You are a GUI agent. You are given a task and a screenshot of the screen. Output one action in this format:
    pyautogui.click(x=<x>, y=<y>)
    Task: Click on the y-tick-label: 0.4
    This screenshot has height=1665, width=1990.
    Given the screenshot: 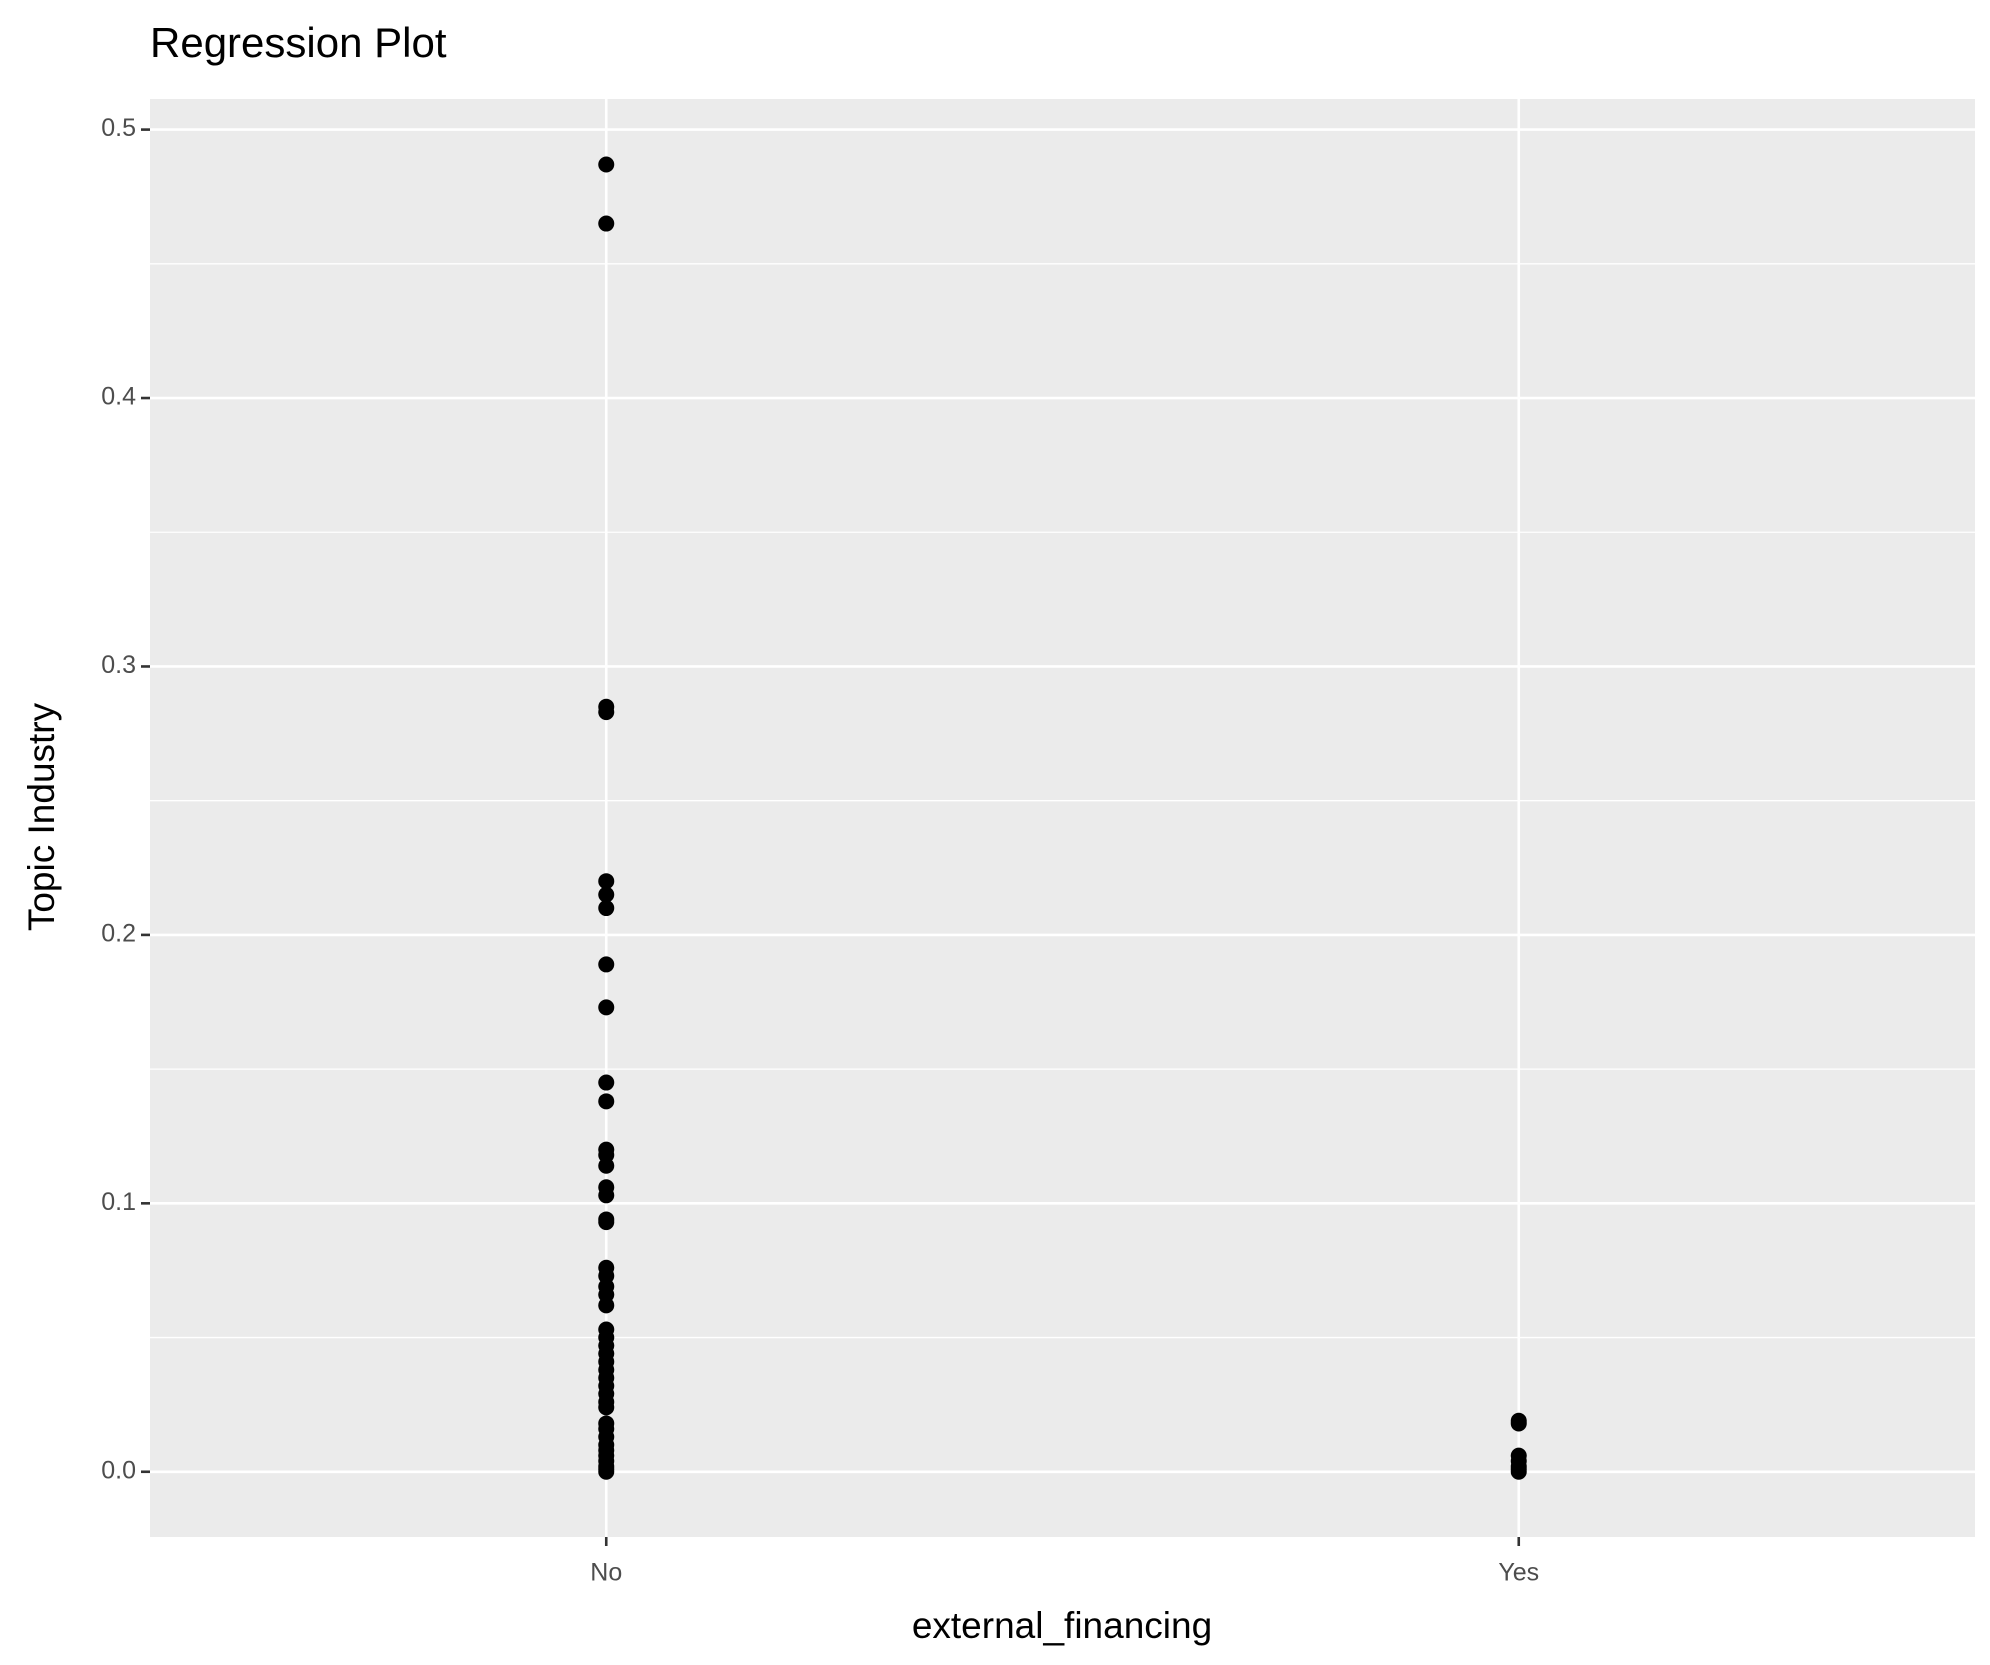 What is the action you would take?
    pyautogui.click(x=118, y=397)
    